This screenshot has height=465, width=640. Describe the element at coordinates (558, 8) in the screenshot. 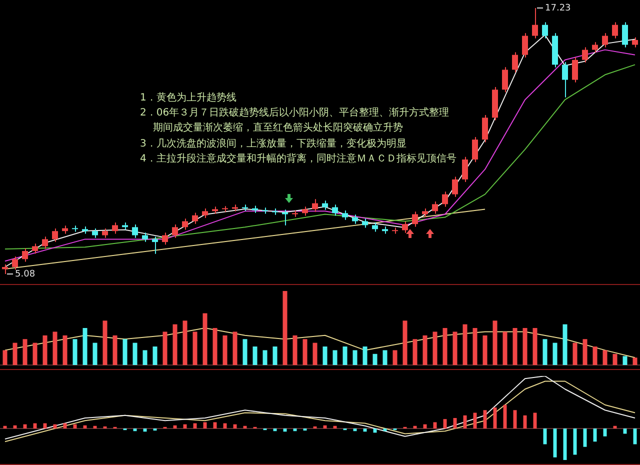

I see `annotation: 17.23` at that location.